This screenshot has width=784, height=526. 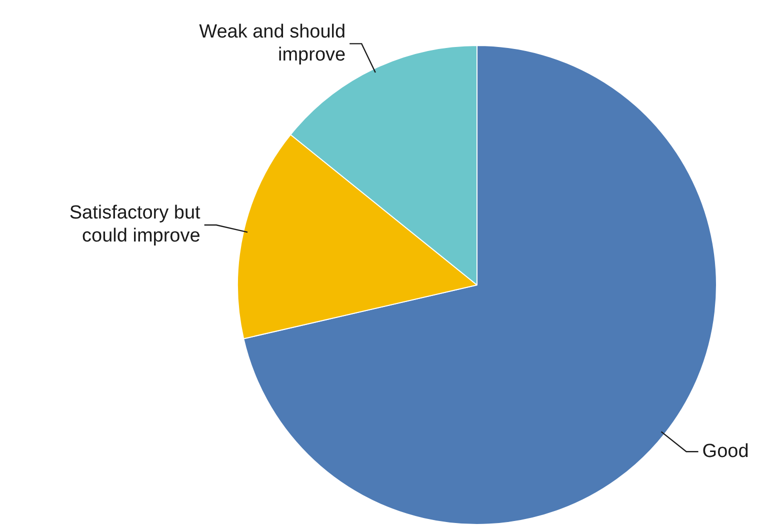 What do you see at coordinates (725, 451) in the screenshot?
I see `slice-label: Good` at bounding box center [725, 451].